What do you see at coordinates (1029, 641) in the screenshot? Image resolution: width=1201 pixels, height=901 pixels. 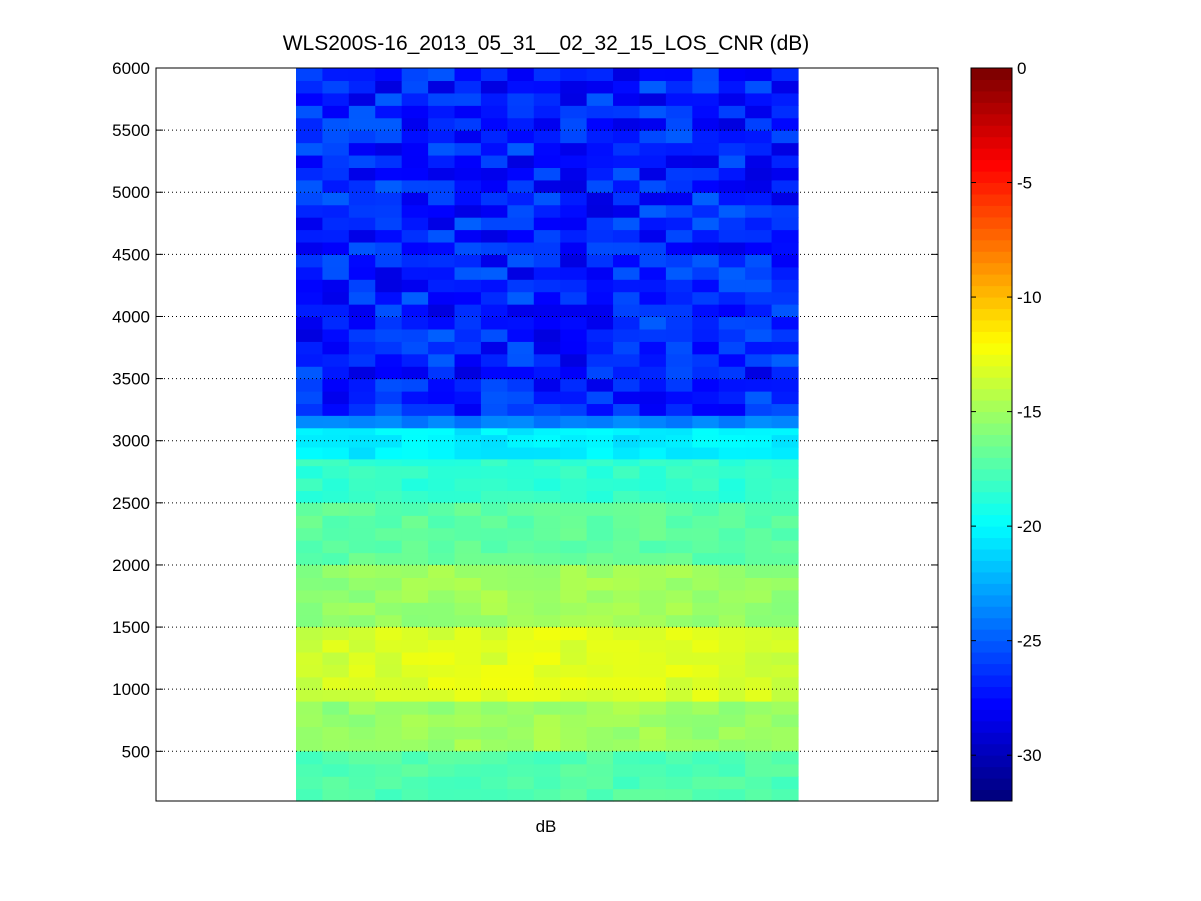 I see `colorbar-tick-label: -25` at bounding box center [1029, 641].